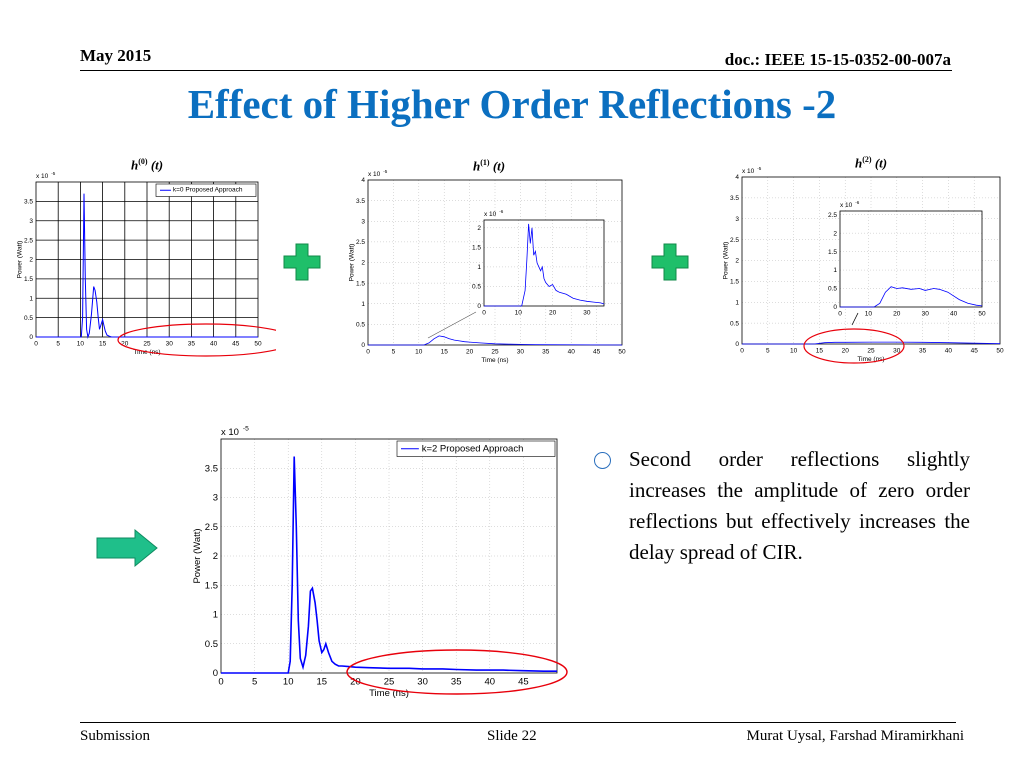  I want to click on legend-label: k=0 Proposed Approach, so click(208, 190).